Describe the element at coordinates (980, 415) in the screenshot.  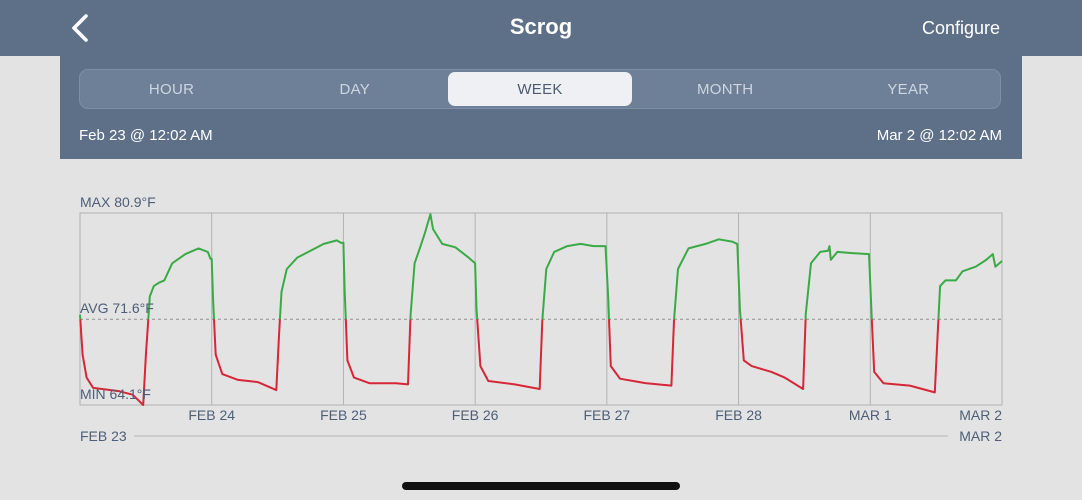
I see `x-tick-label: MAR 2` at that location.